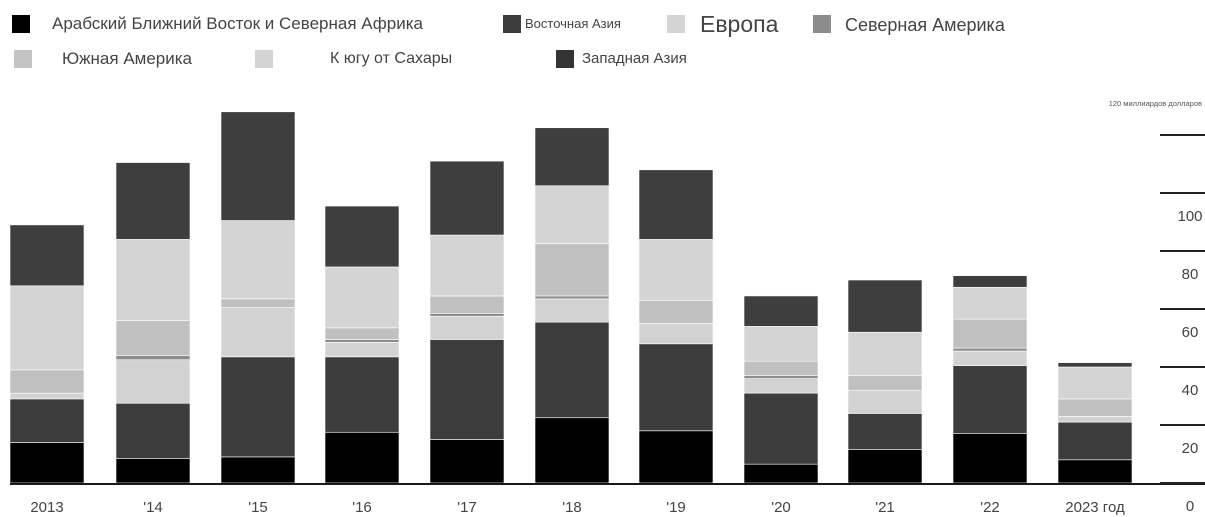 Image resolution: width=1205 pixels, height=517 pixels. Describe the element at coordinates (676, 507) in the screenshot. I see `x-tick-label: '19` at that location.